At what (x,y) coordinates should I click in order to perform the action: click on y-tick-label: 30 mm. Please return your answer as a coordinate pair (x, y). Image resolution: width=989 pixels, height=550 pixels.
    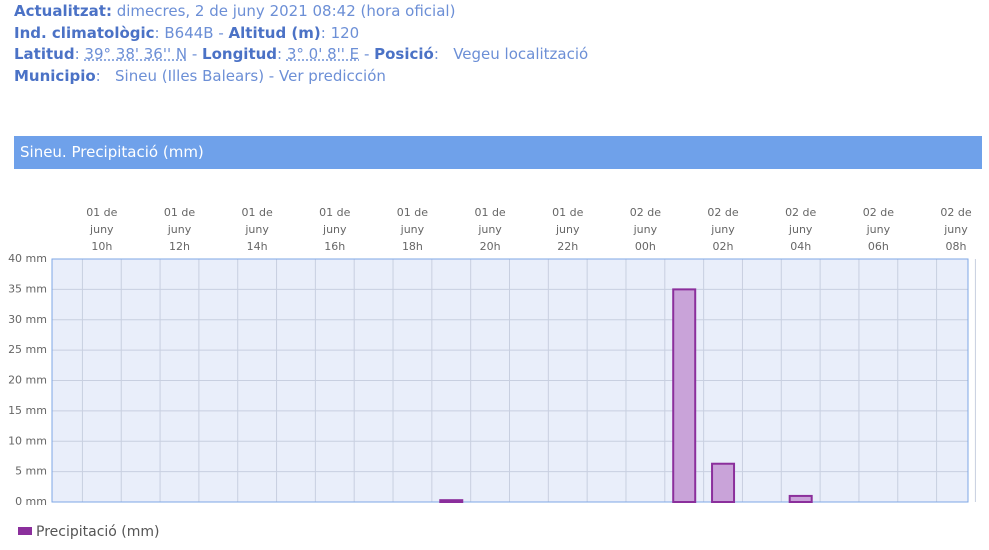
    Looking at the image, I should click on (27, 319).